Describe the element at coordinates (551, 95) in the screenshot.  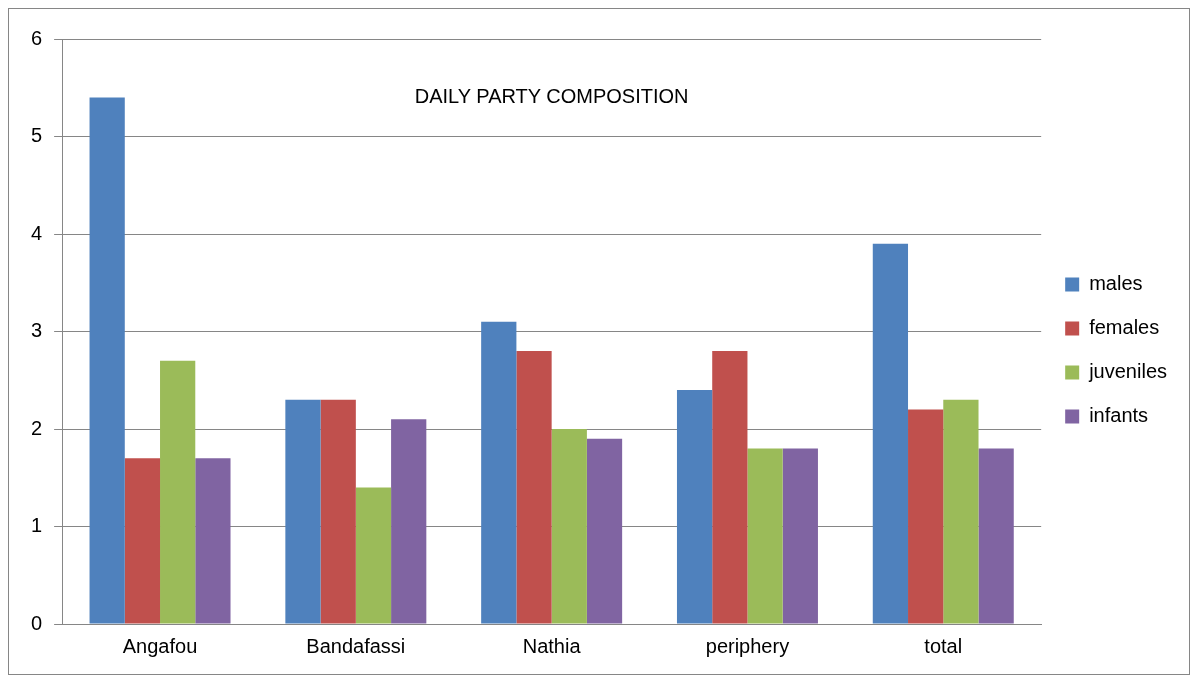
I see `text: DAILY PARTY COMPOSITION` at that location.